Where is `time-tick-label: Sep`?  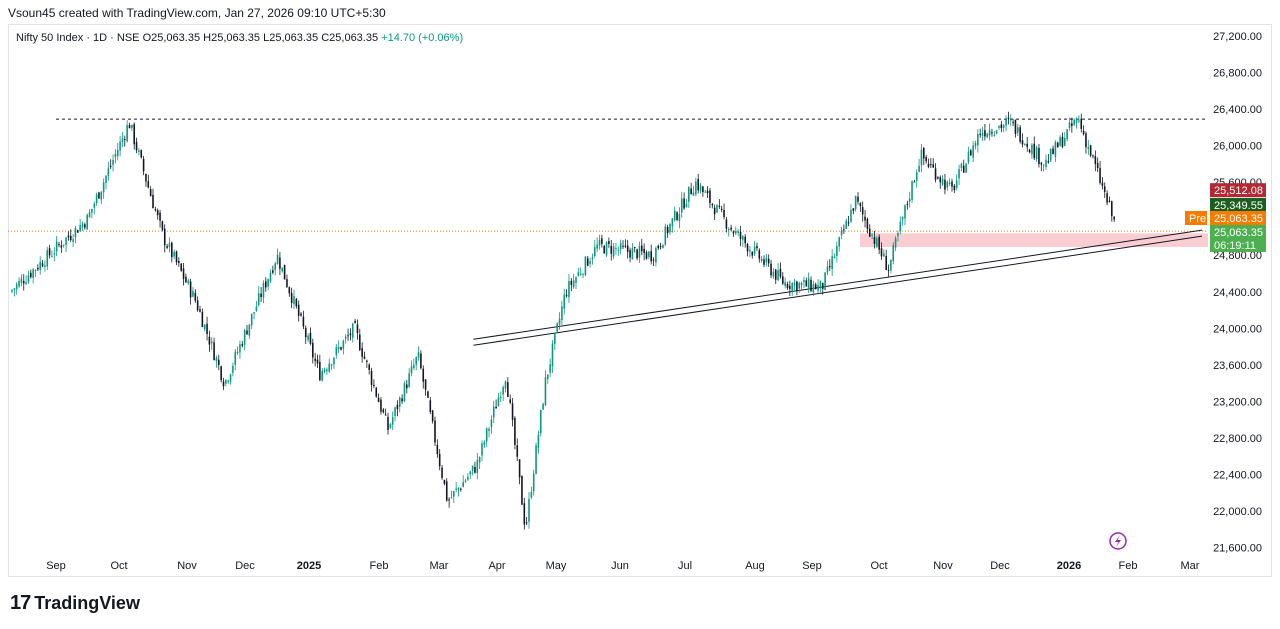
time-tick-label: Sep is located at coordinates (812, 566).